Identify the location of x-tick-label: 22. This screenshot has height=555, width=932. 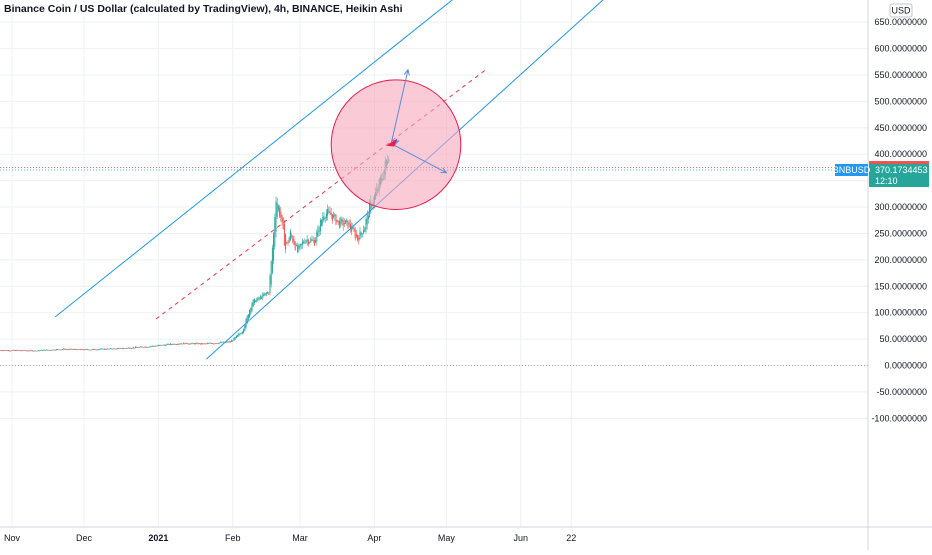
(571, 538).